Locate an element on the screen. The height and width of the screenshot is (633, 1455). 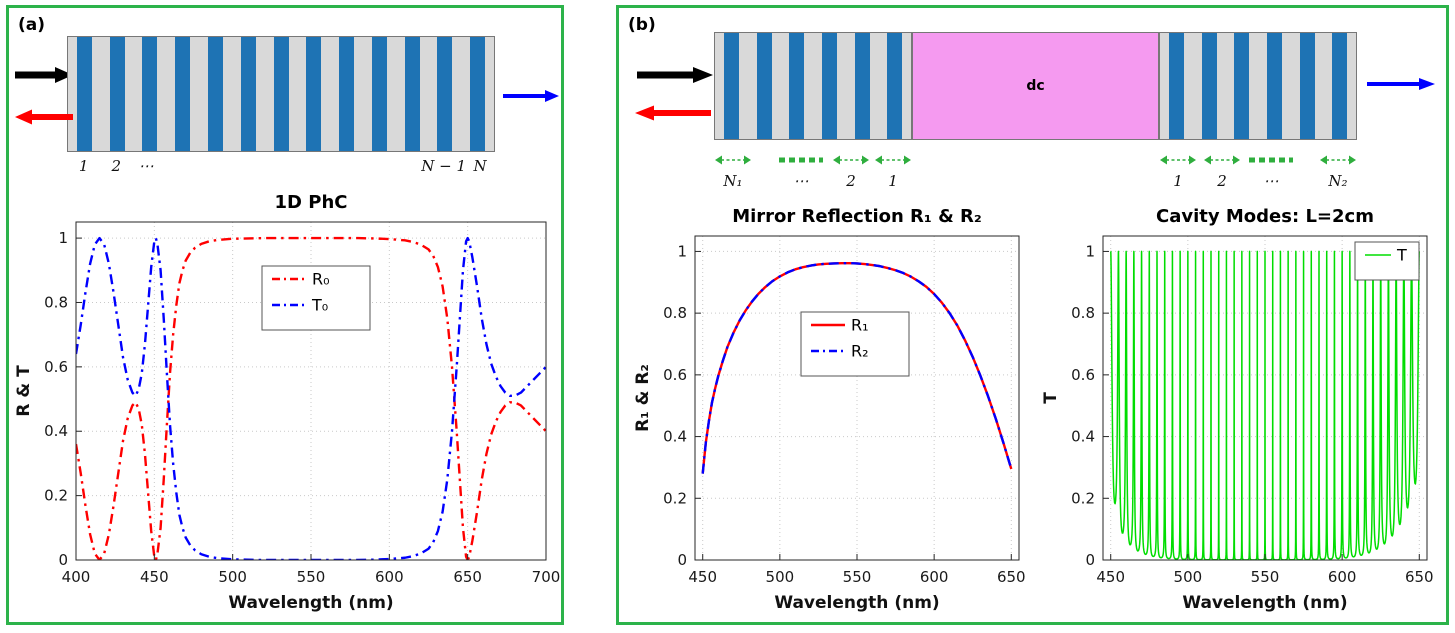
transmitted-wave-arrow-icon is located at coordinates (531, 96).